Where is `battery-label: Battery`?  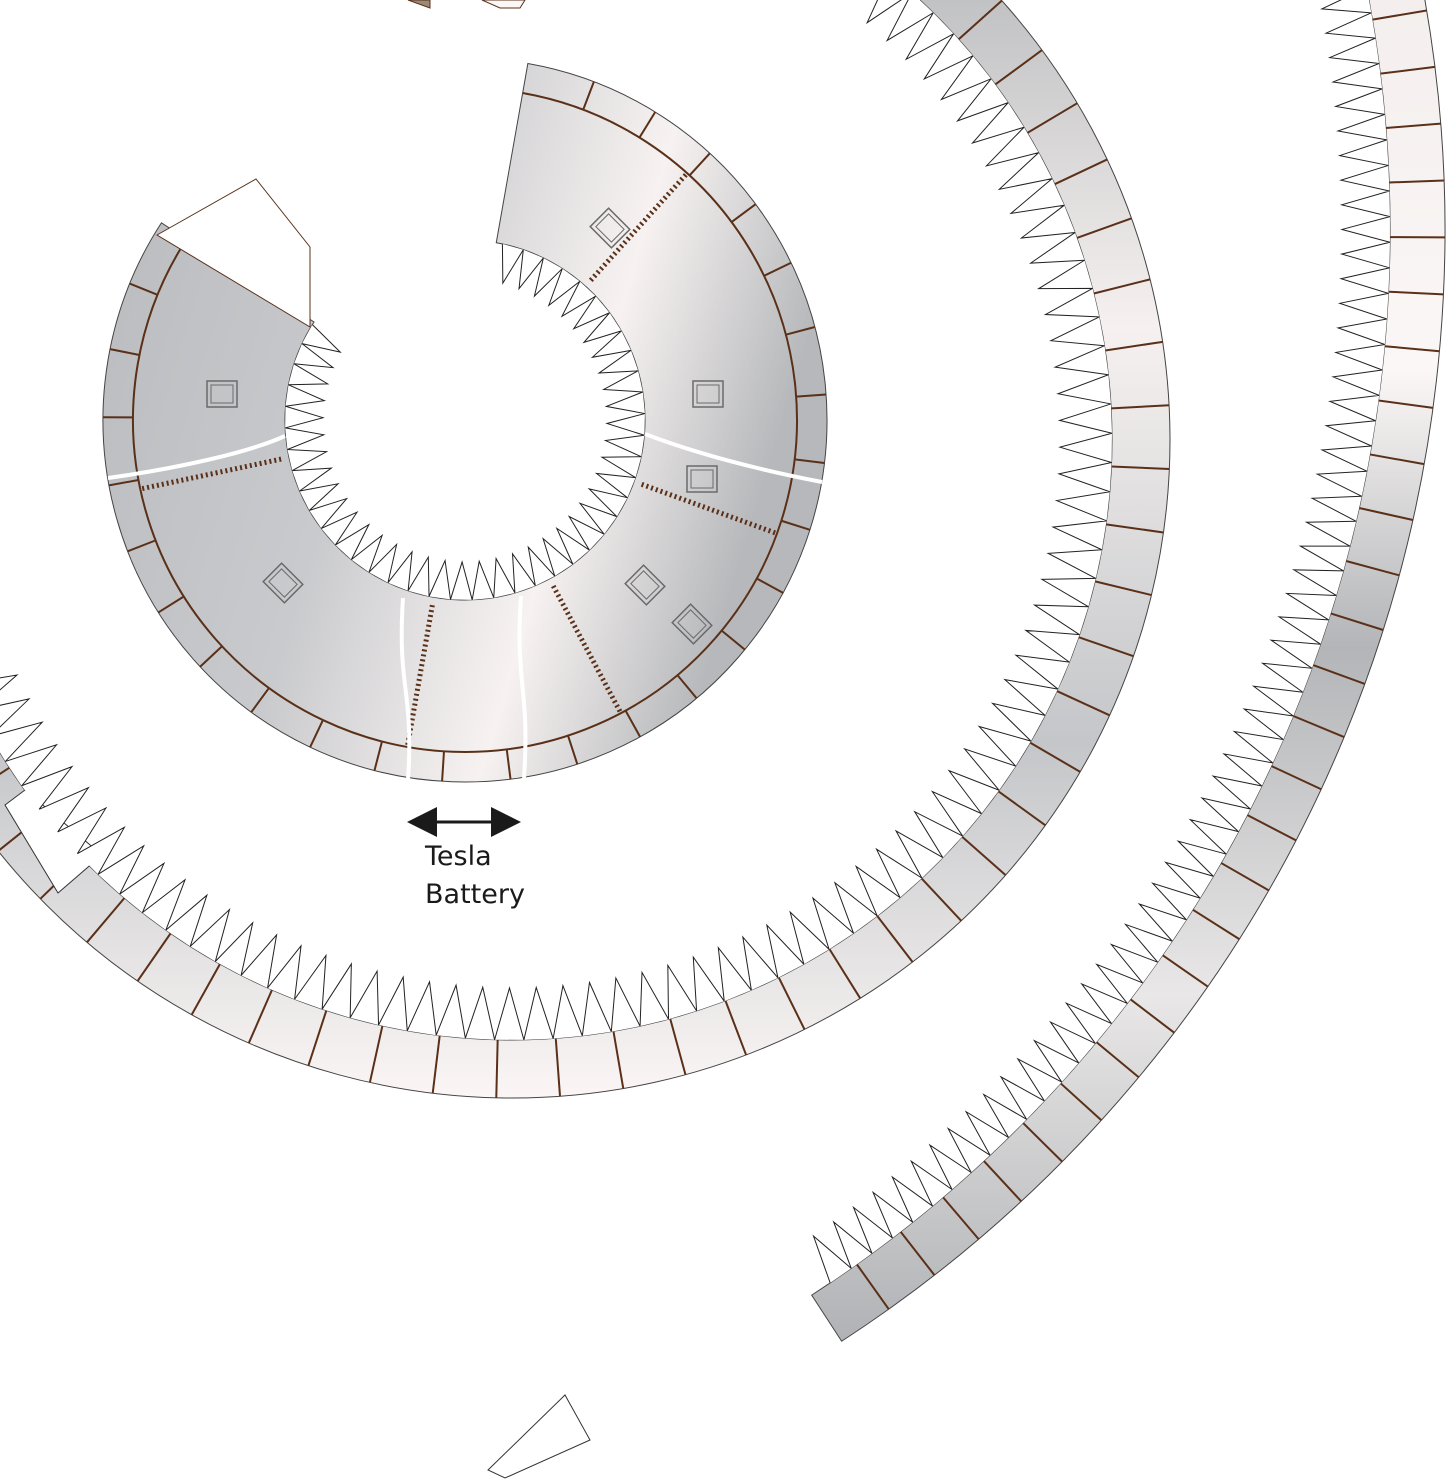 battery-label: Battery is located at coordinates (475, 894).